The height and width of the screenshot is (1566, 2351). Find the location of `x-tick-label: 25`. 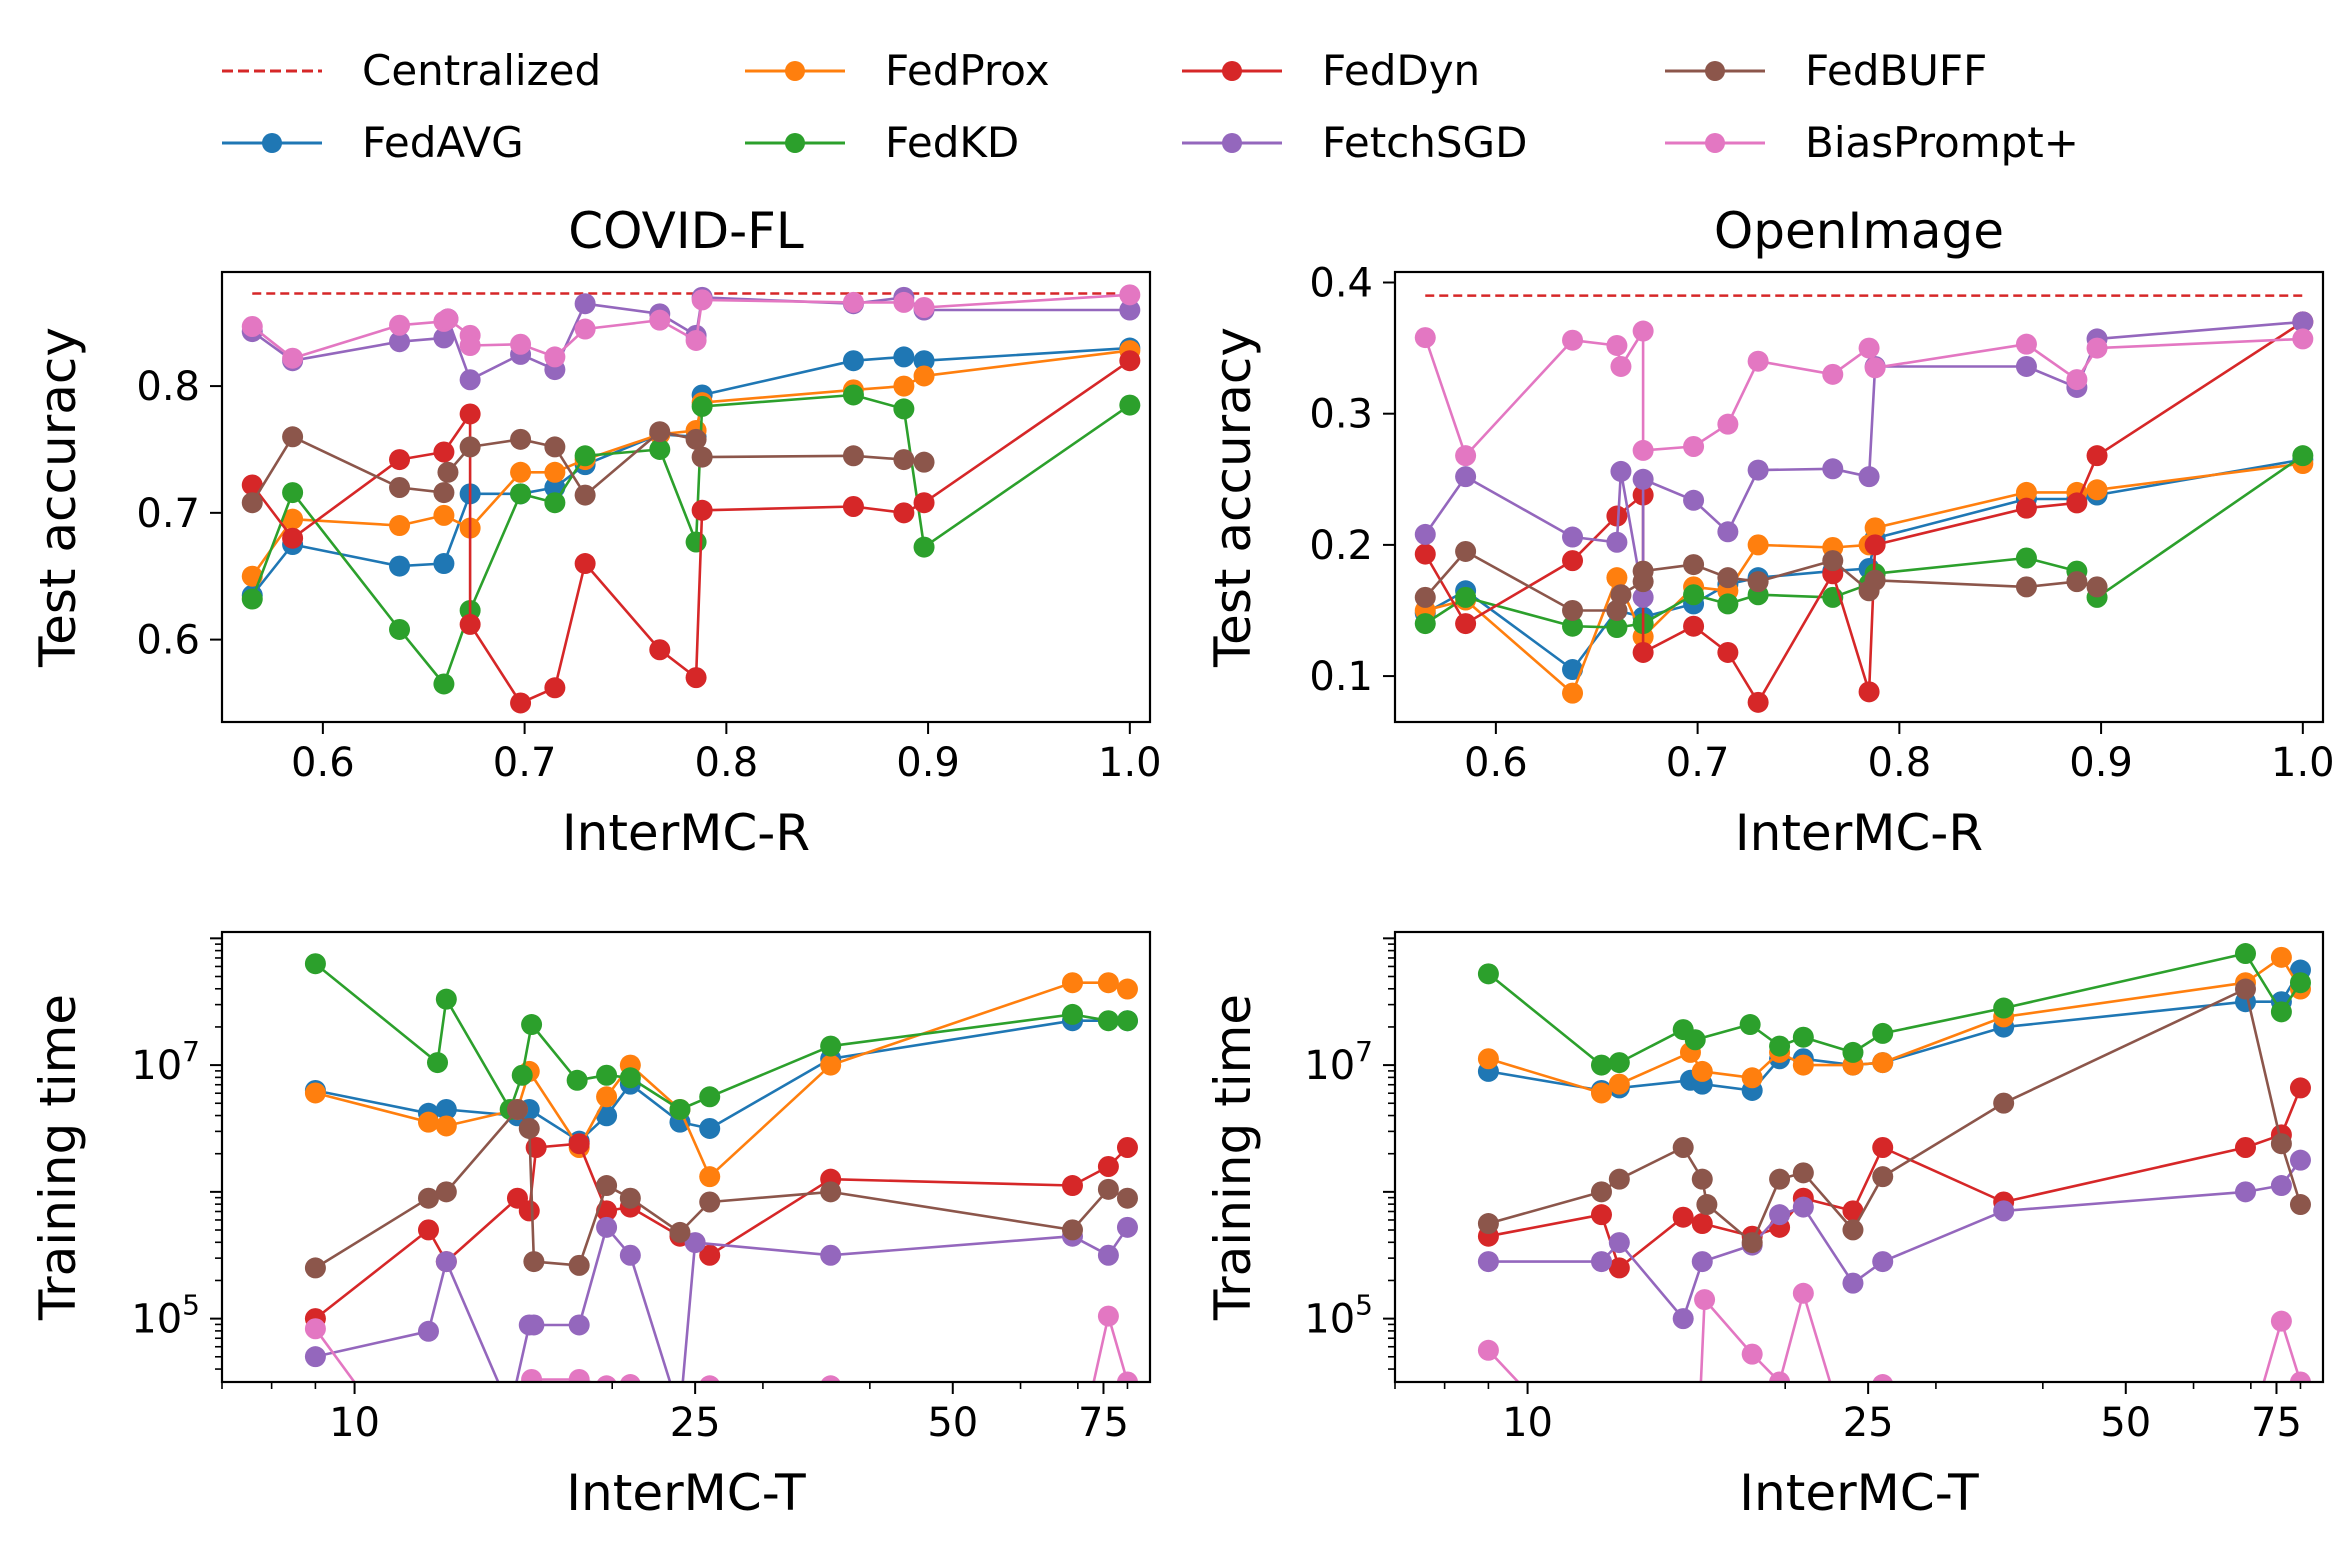

x-tick-label: 25 is located at coordinates (1868, 1423).